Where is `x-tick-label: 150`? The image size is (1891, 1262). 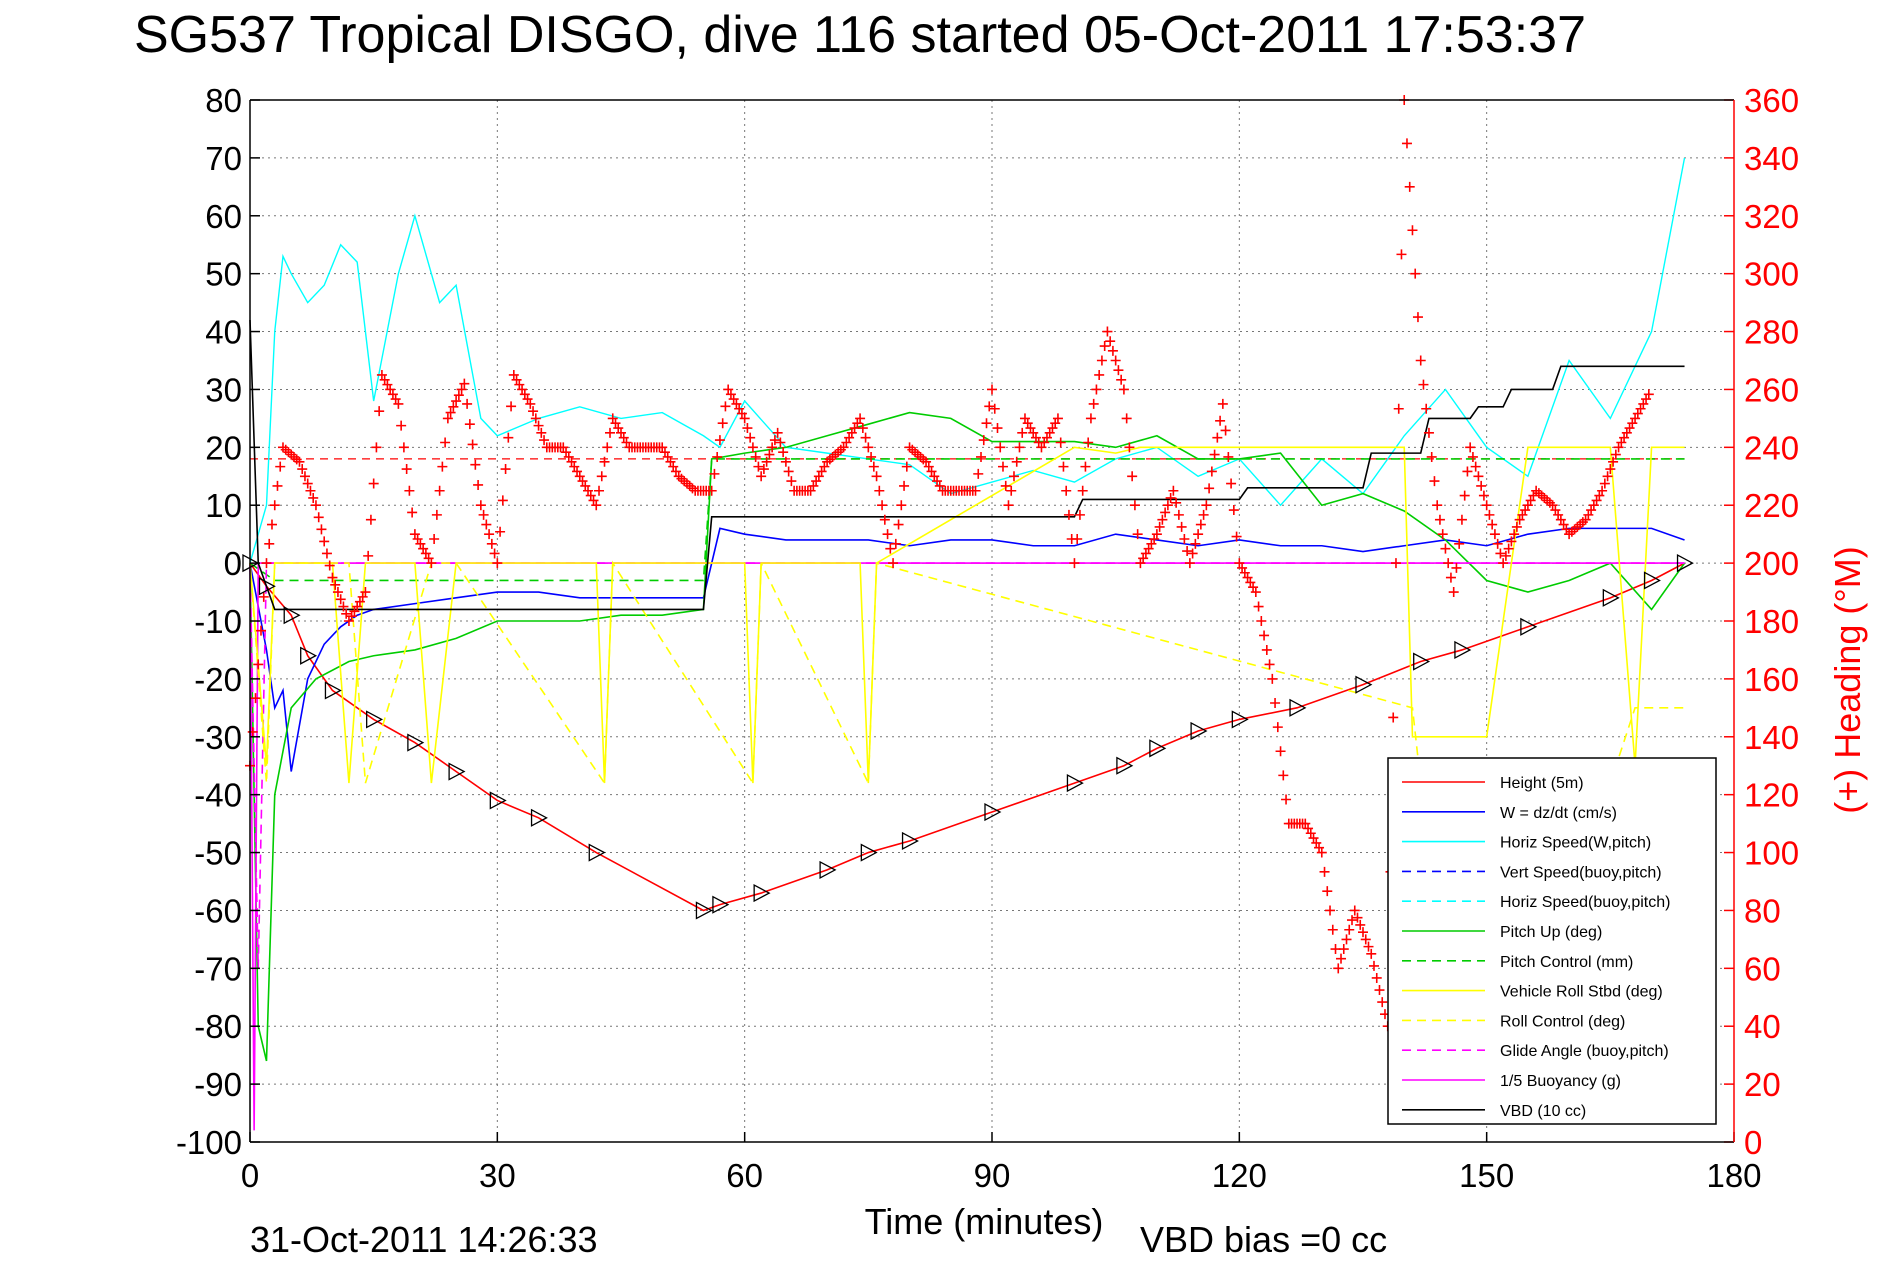
x-tick-label: 150 is located at coordinates (1486, 1175).